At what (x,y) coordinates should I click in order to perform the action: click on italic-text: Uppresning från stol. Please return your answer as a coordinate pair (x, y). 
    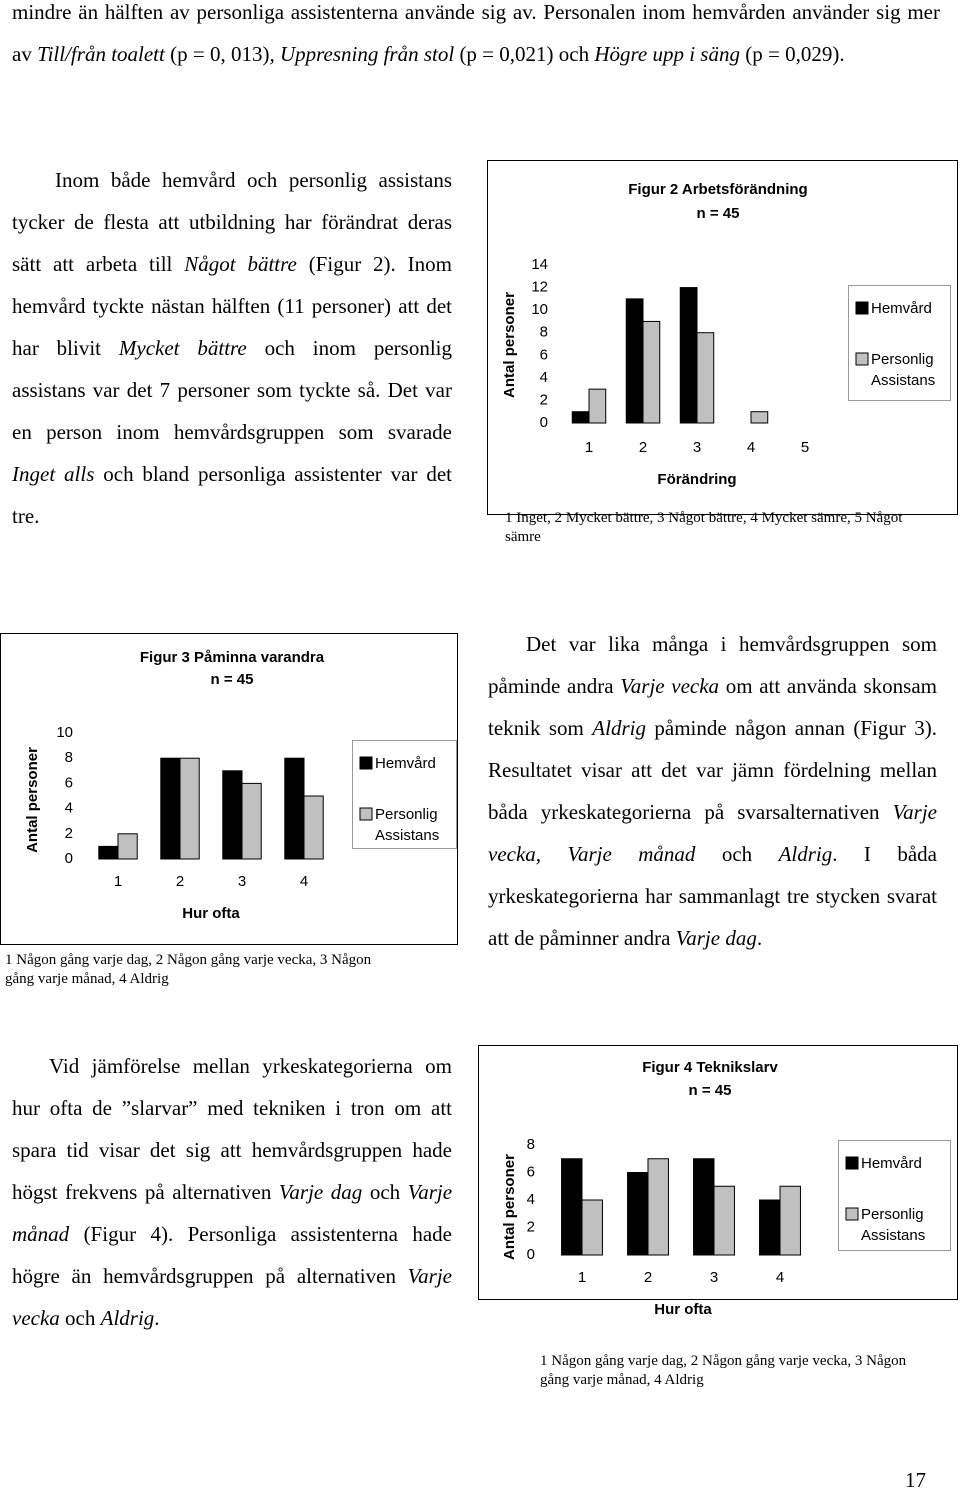
    Looking at the image, I should click on (367, 54).